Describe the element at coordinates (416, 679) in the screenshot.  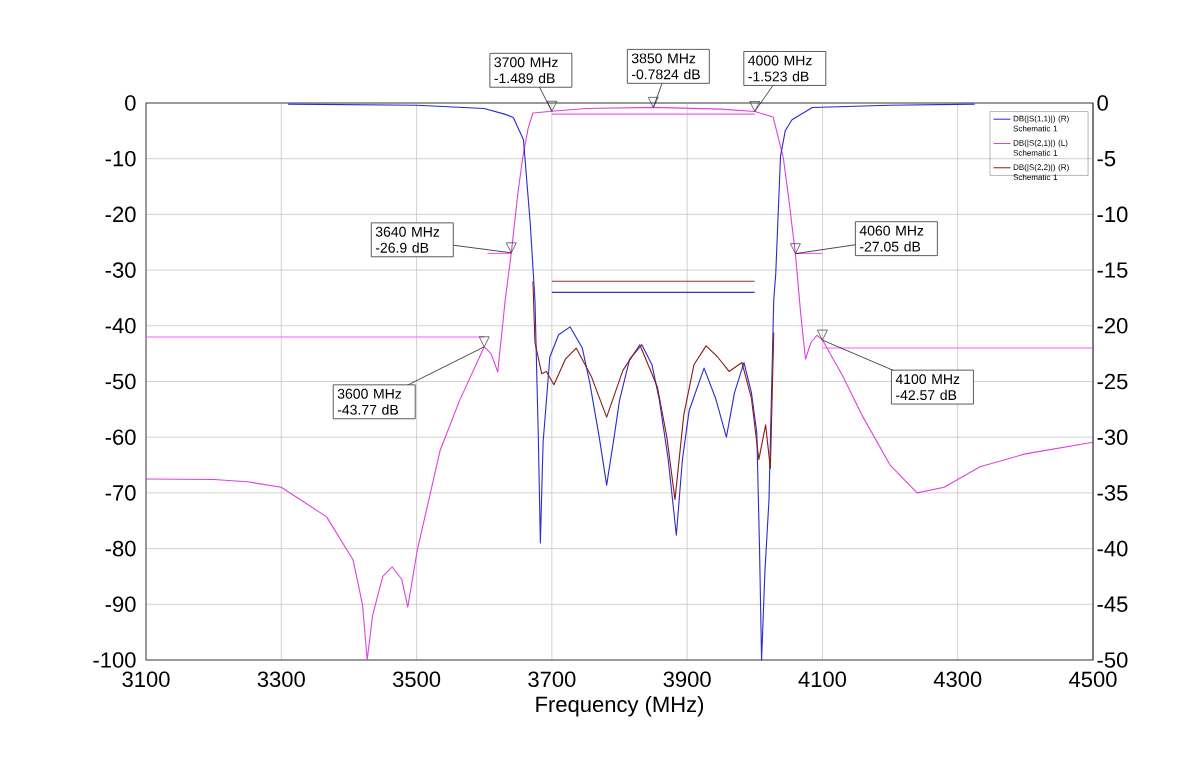
I see `x-tick-label: 3500` at that location.